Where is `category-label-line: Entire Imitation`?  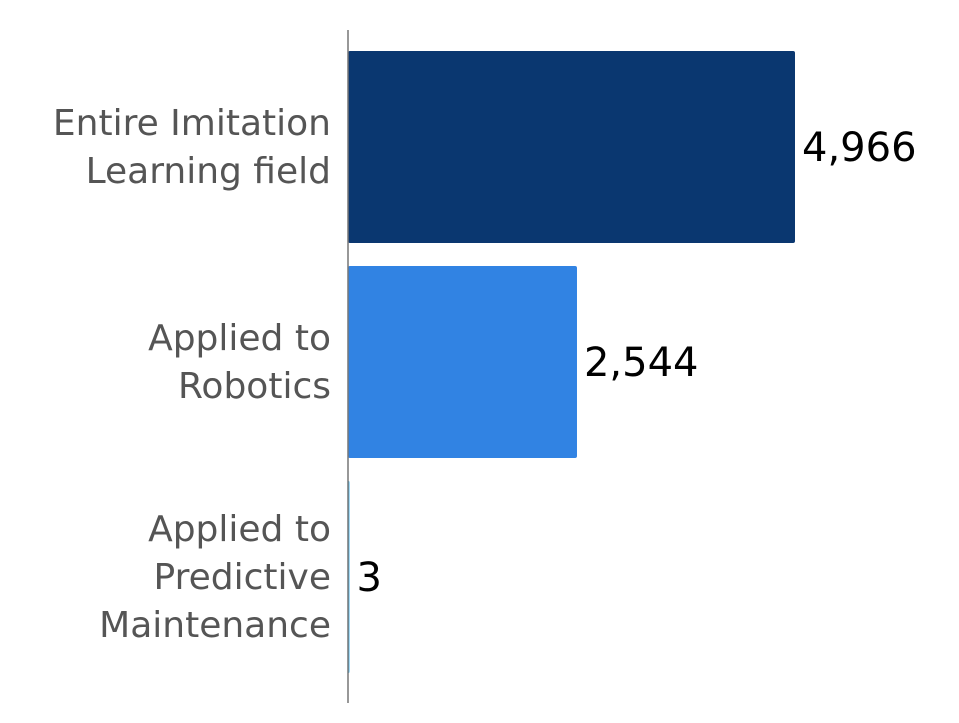 category-label-line: Entire Imitation is located at coordinates (192, 123).